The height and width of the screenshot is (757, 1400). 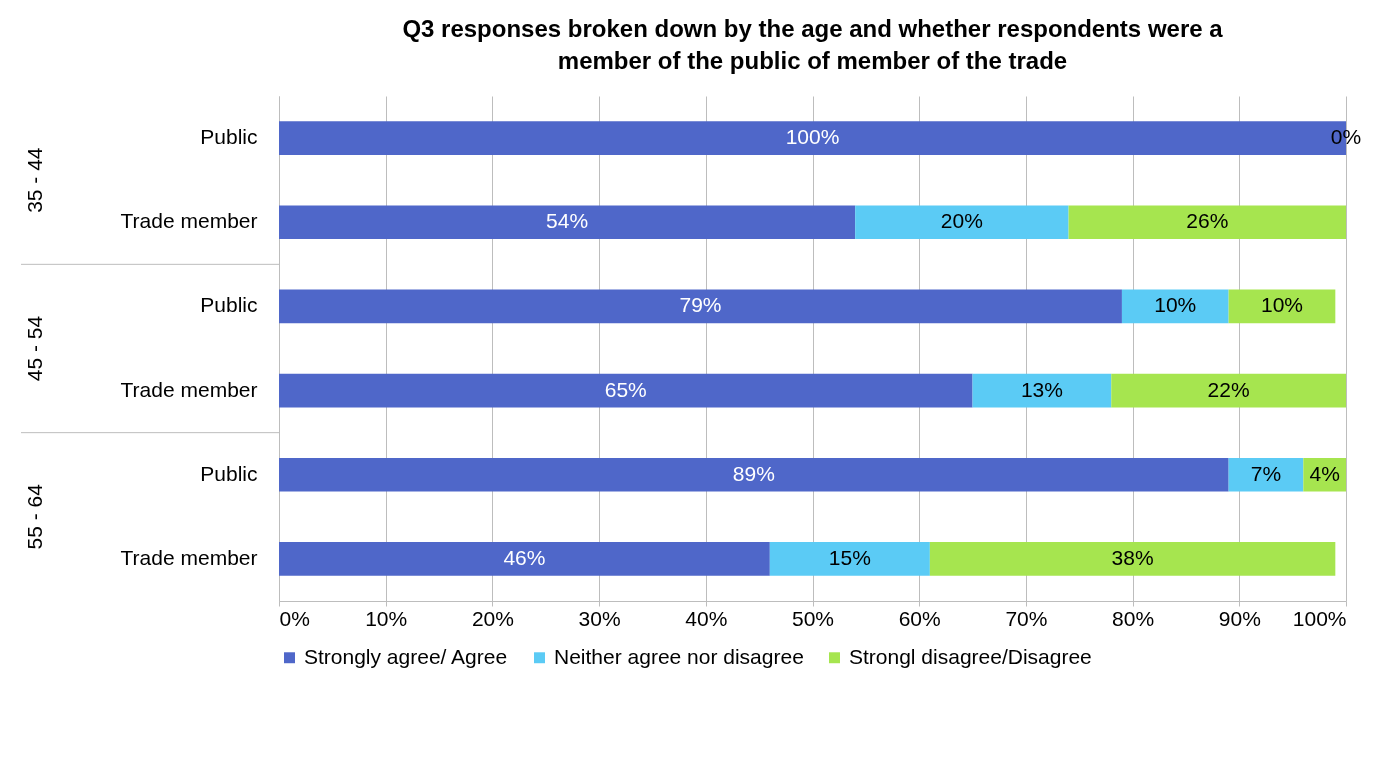 What do you see at coordinates (34, 180) in the screenshot?
I see `text: 35 - 44` at bounding box center [34, 180].